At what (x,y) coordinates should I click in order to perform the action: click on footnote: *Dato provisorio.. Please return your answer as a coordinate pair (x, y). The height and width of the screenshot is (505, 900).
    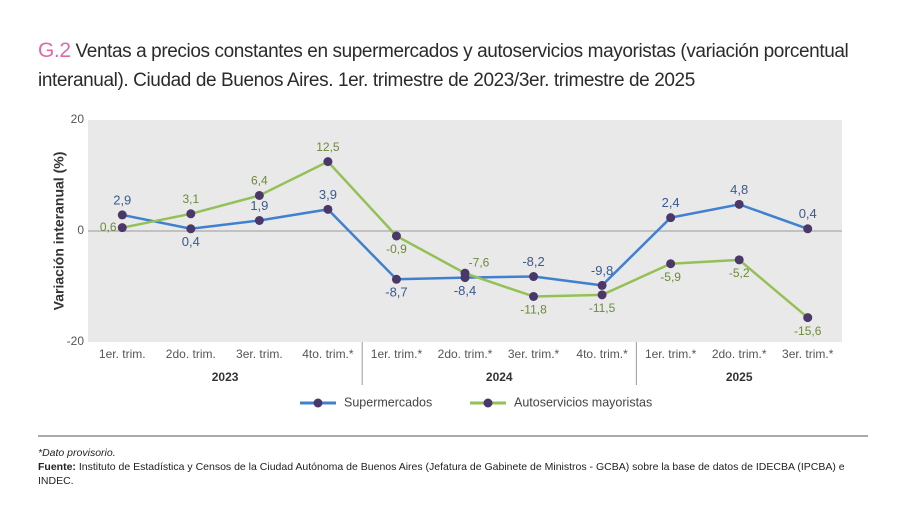
    Looking at the image, I should click on (77, 453).